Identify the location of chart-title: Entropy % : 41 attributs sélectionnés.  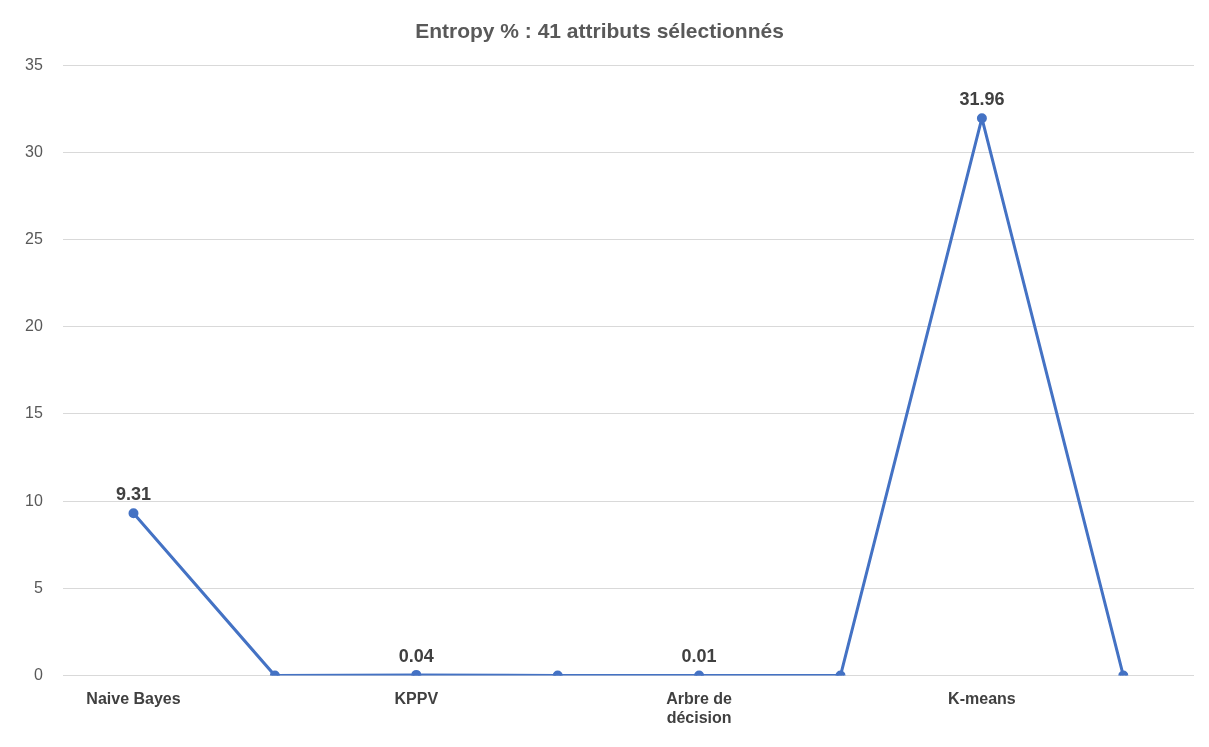
(599, 31).